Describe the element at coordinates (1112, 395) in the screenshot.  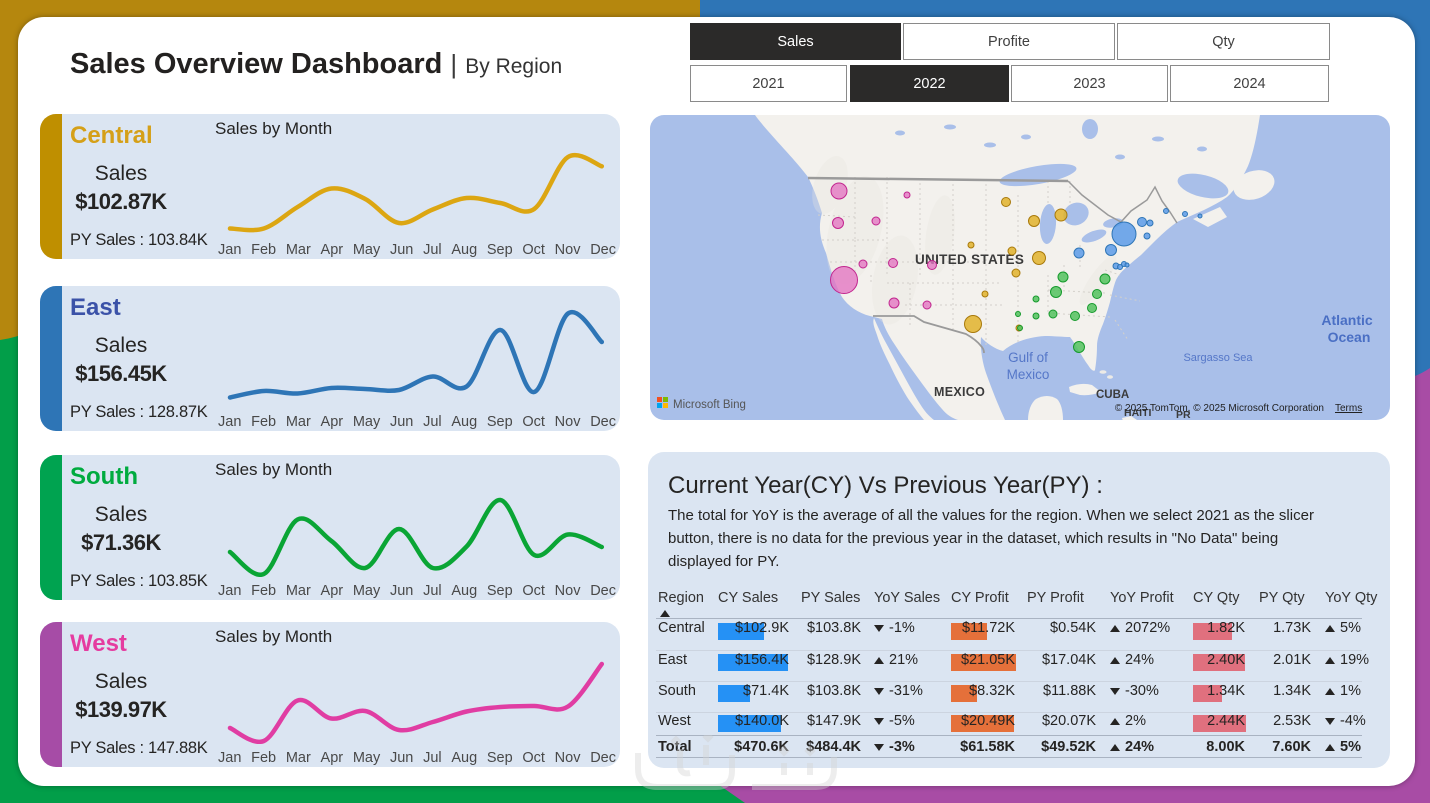
I see `svg-text: CUBA` at that location.